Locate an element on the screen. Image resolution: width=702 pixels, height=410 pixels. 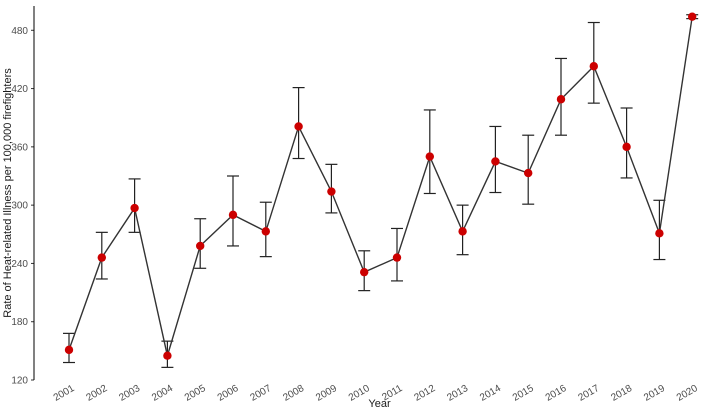
y-axis-ticks: 120 180 240 300 360 420 480 is located at coordinates (22, 206).